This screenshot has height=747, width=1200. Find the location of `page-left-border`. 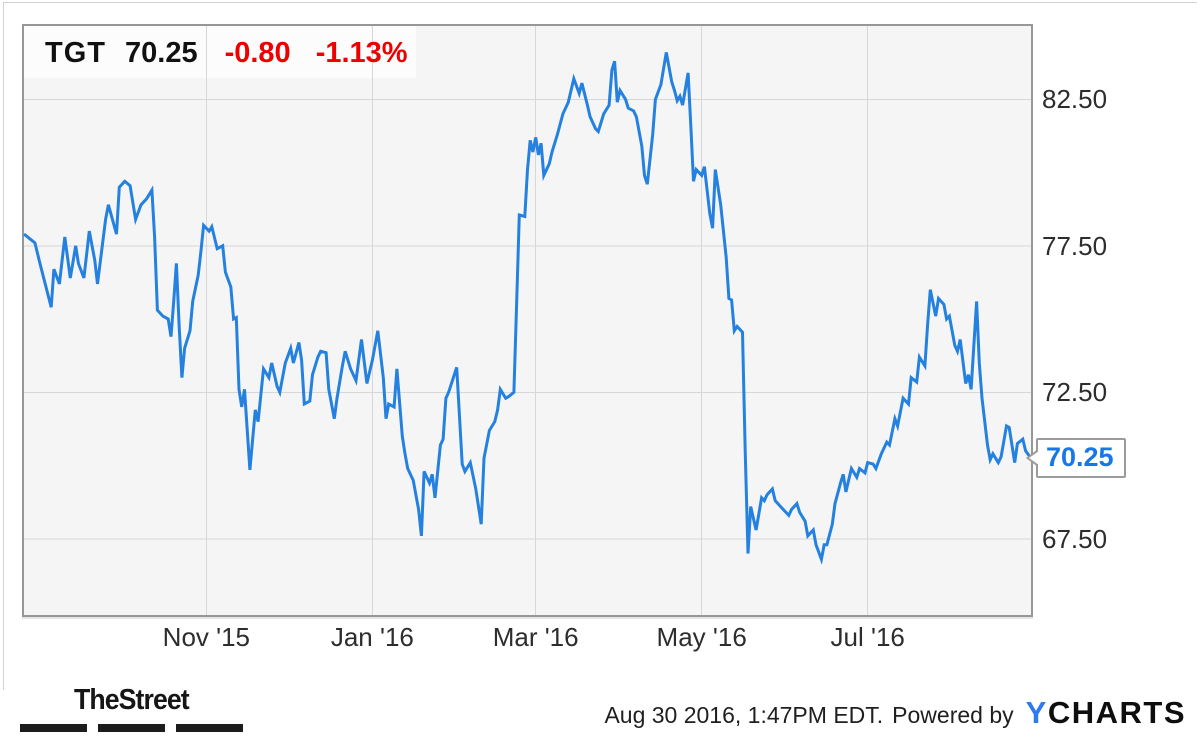

page-left-border is located at coordinates (3, 346).